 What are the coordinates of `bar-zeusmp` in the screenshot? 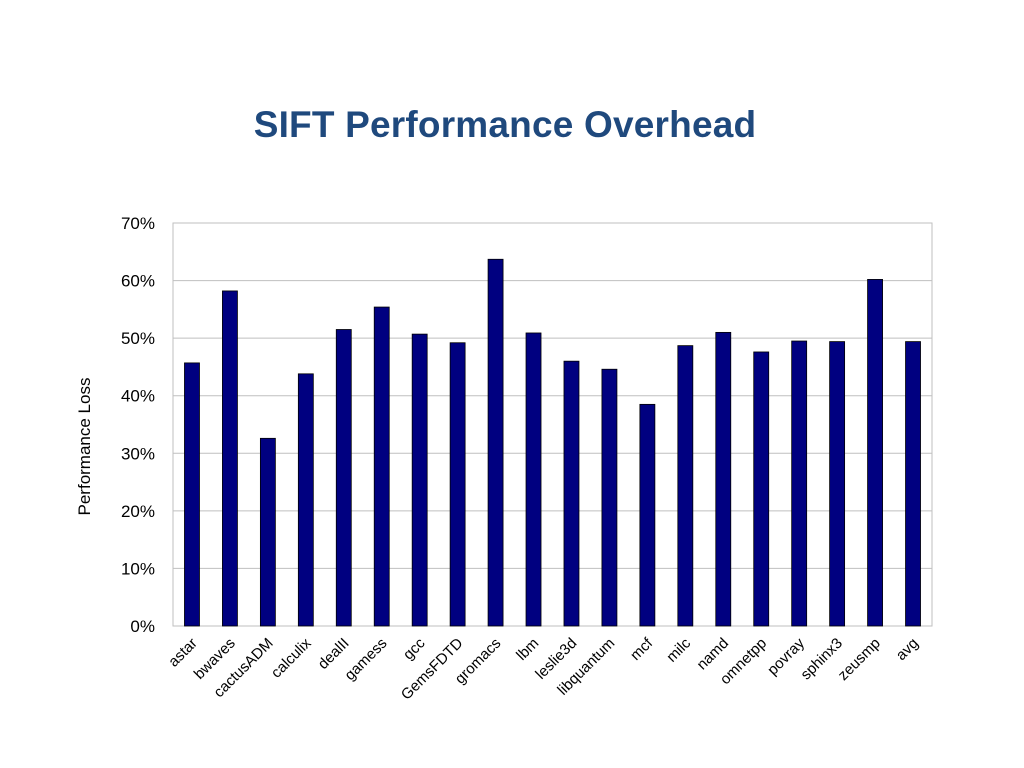 It's located at (875, 453).